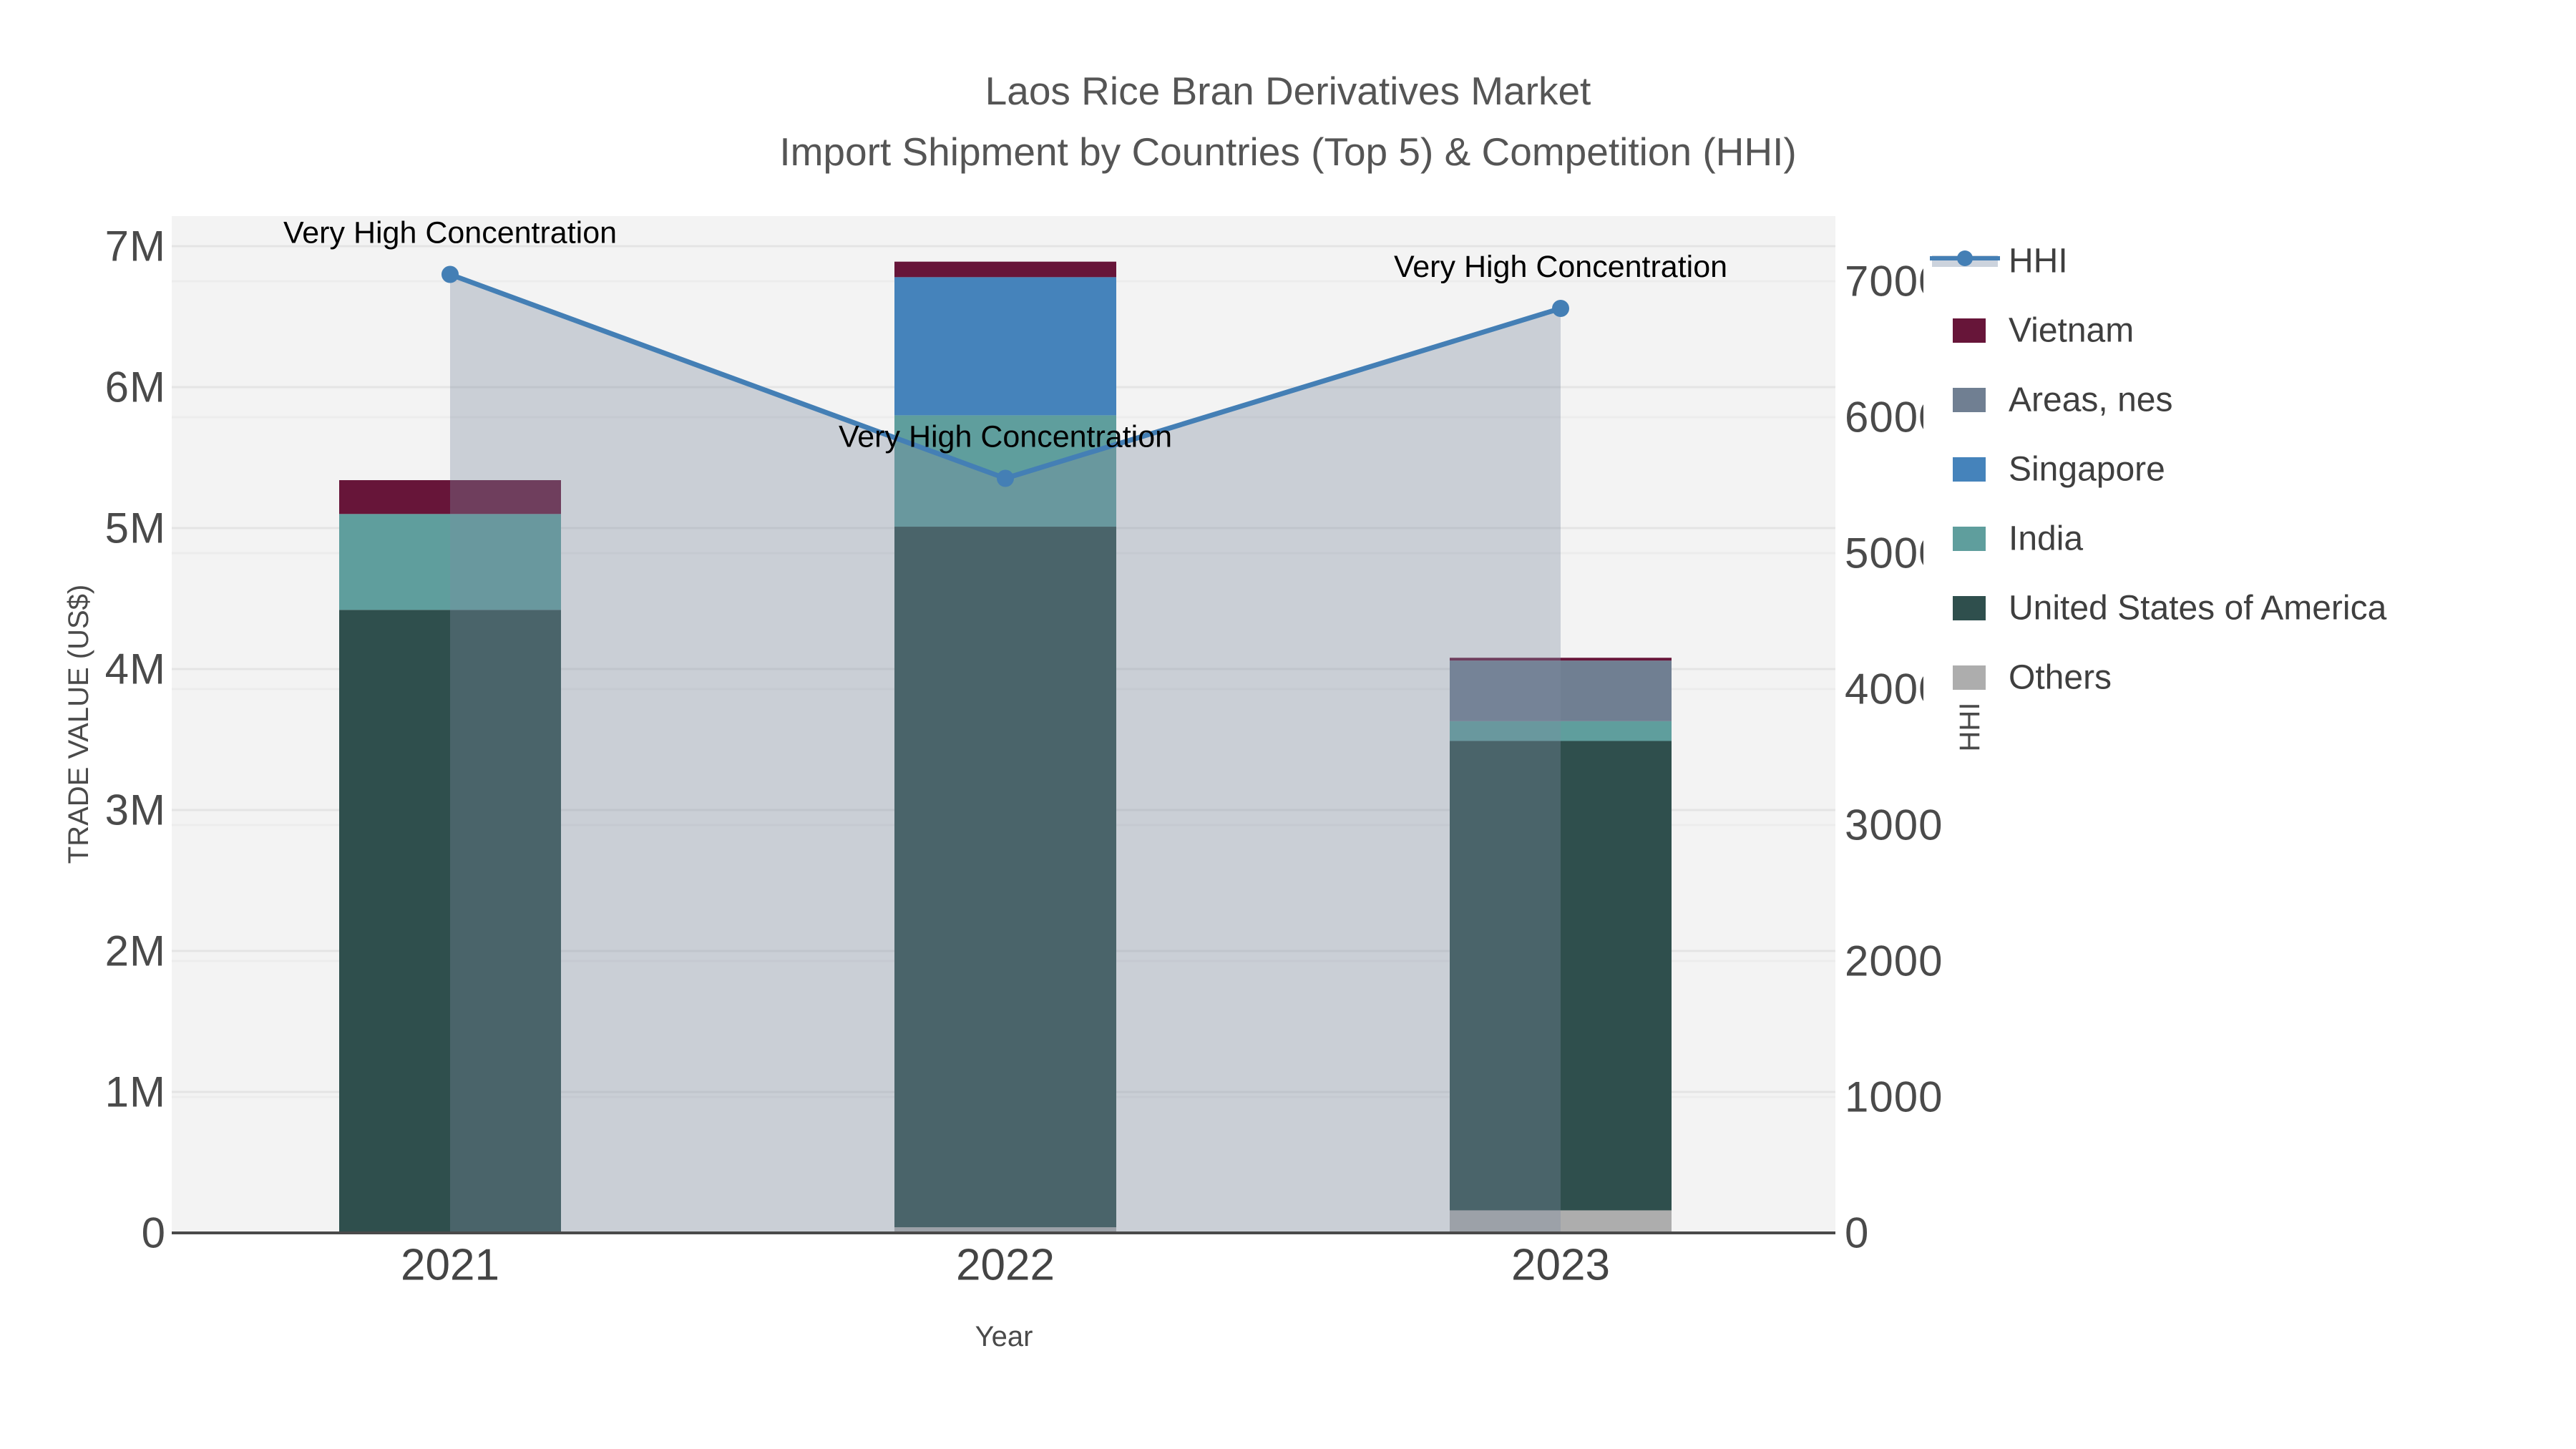 The height and width of the screenshot is (1449, 2576). I want to click on bar-segment-2023-united-states-of-america, so click(1561, 976).